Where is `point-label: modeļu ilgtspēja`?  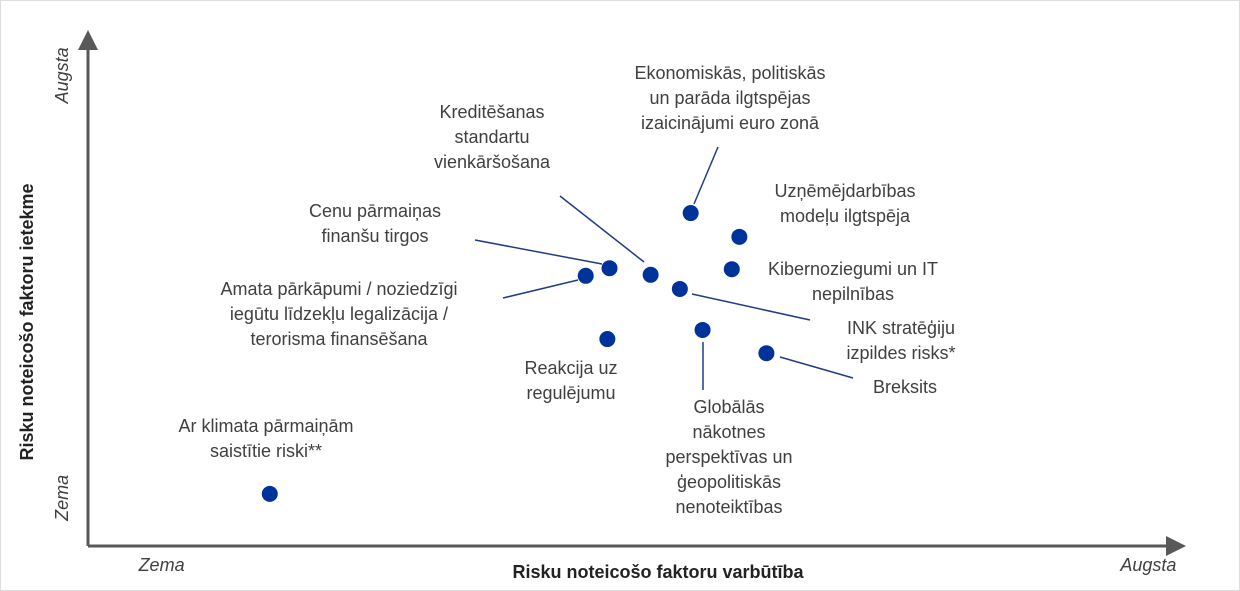 point-label: modeļu ilgtspēja is located at coordinates (845, 216).